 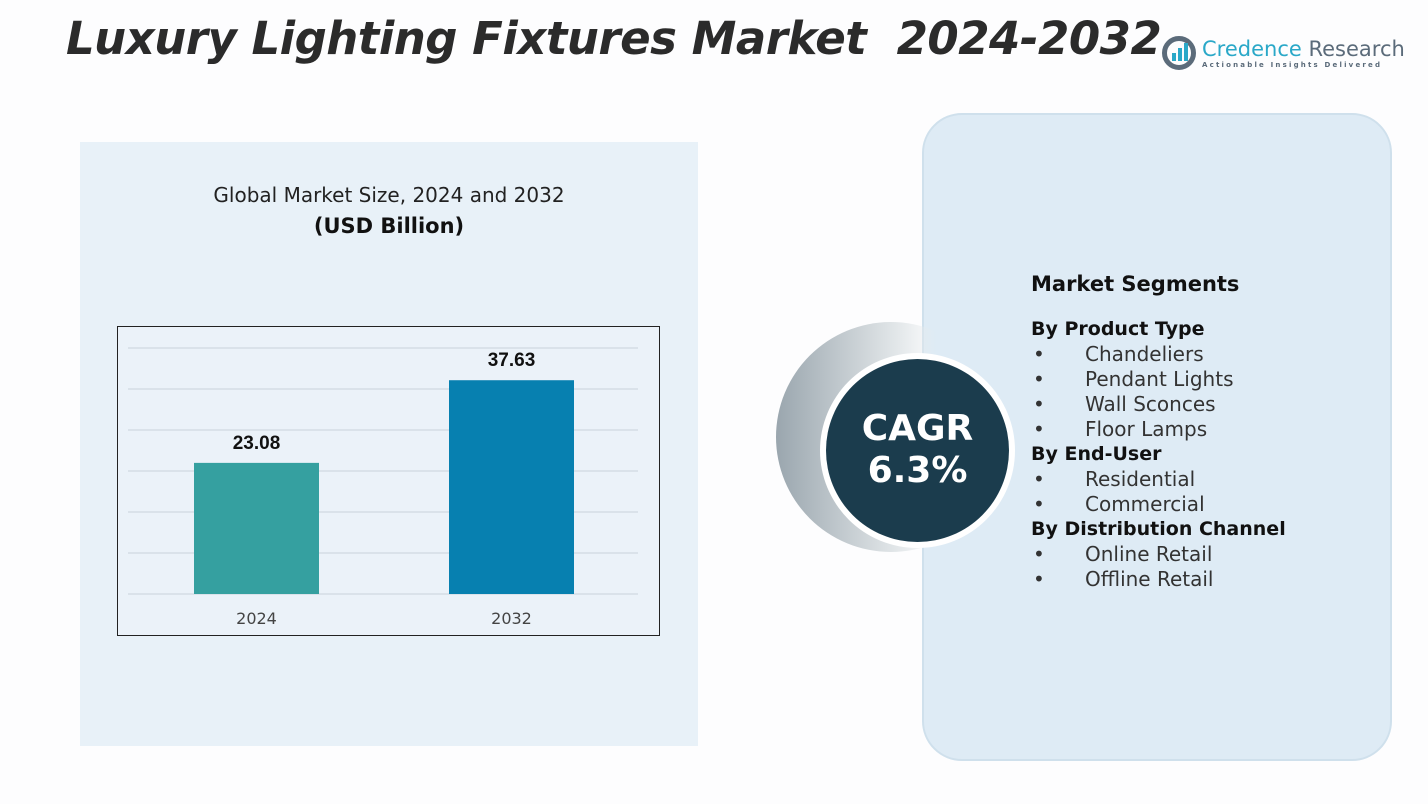 I want to click on bar-2024, so click(x=256, y=528).